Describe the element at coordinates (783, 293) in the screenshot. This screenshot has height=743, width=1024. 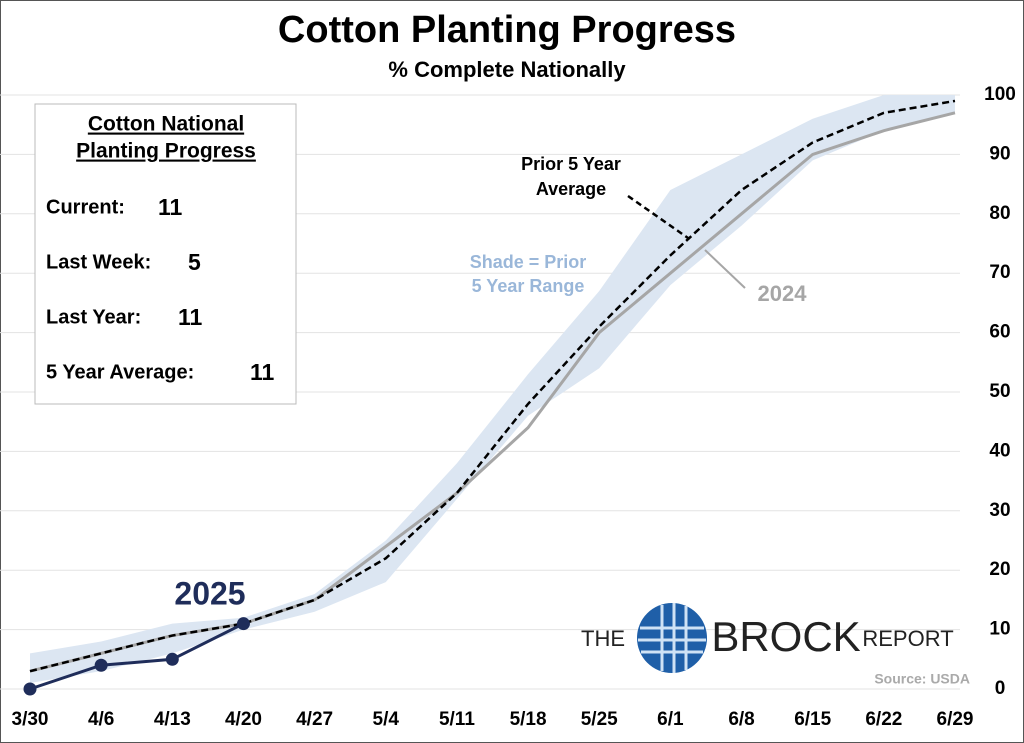
I see `series-label: 2024` at that location.